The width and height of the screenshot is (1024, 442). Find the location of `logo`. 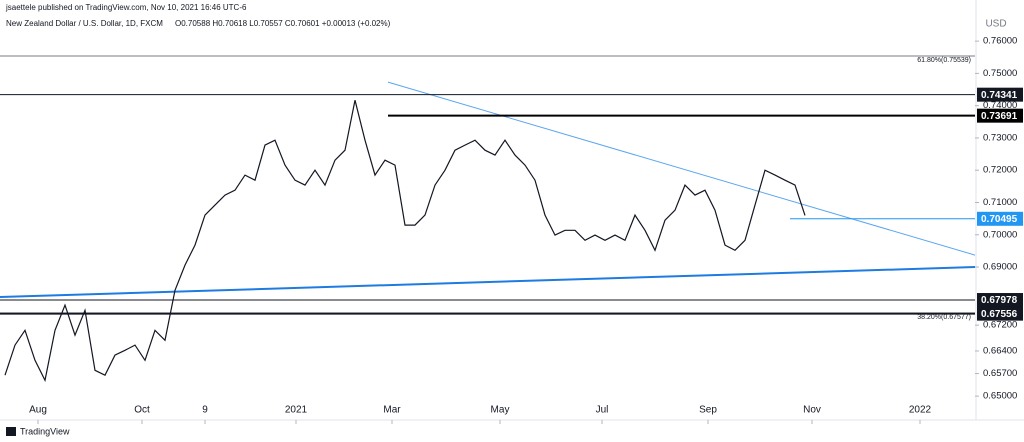

logo is located at coordinates (11, 431).